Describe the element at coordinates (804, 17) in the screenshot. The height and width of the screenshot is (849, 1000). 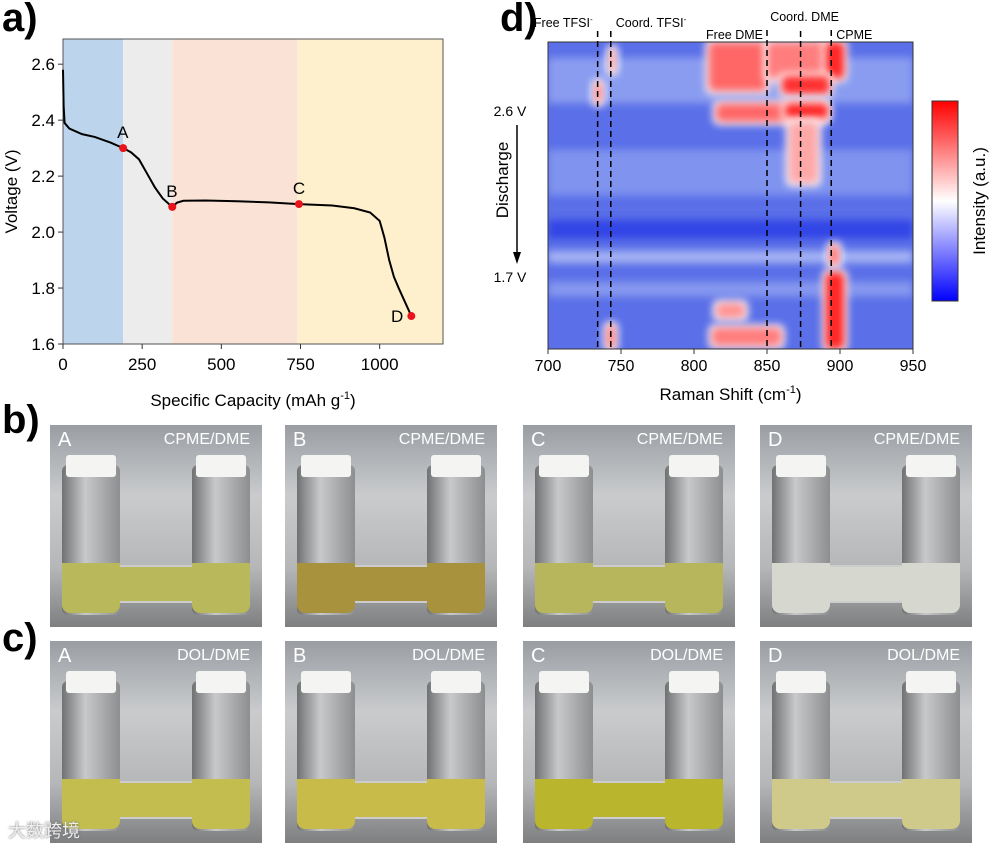
I see `peak-label: Coord. DME` at that location.